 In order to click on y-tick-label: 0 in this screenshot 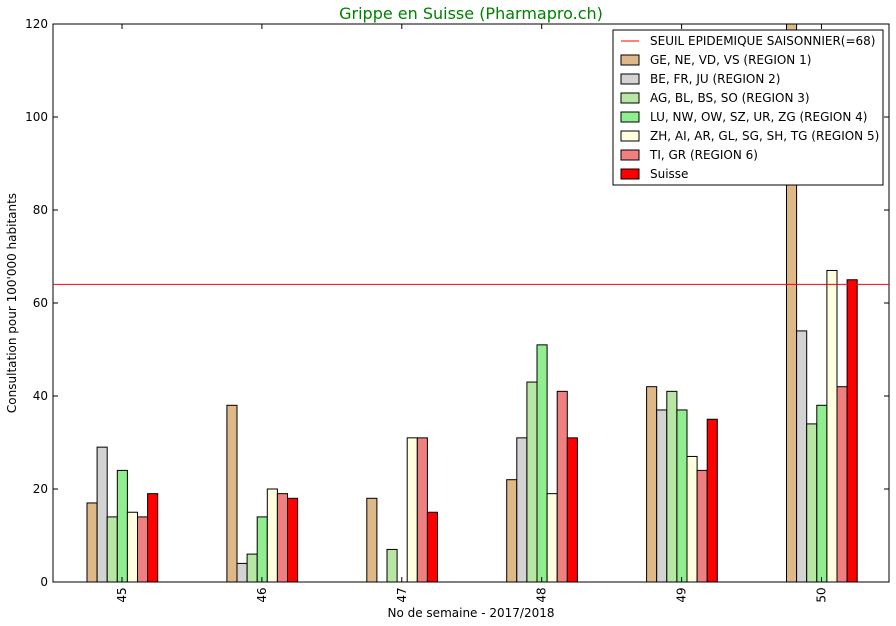, I will do `click(44, 582)`.